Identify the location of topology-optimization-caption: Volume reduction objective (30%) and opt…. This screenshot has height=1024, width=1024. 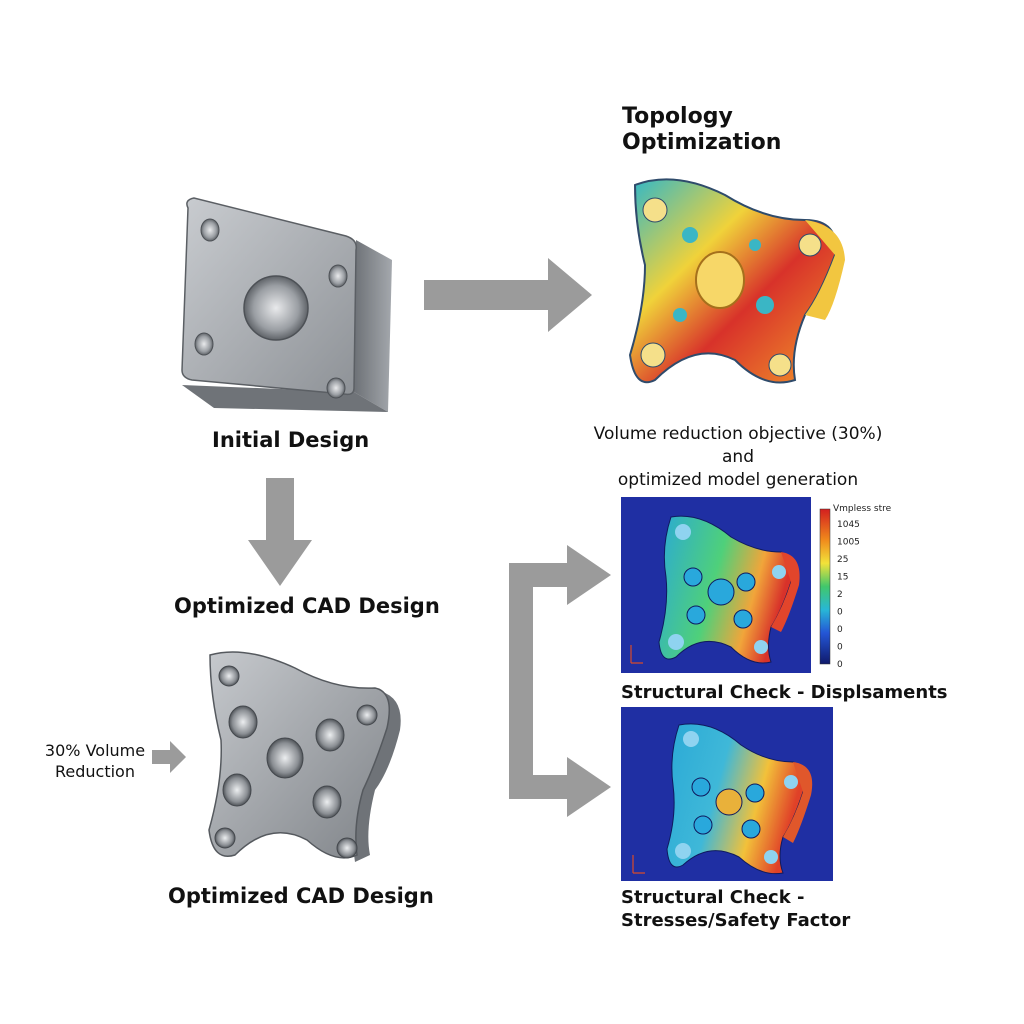
(738, 457).